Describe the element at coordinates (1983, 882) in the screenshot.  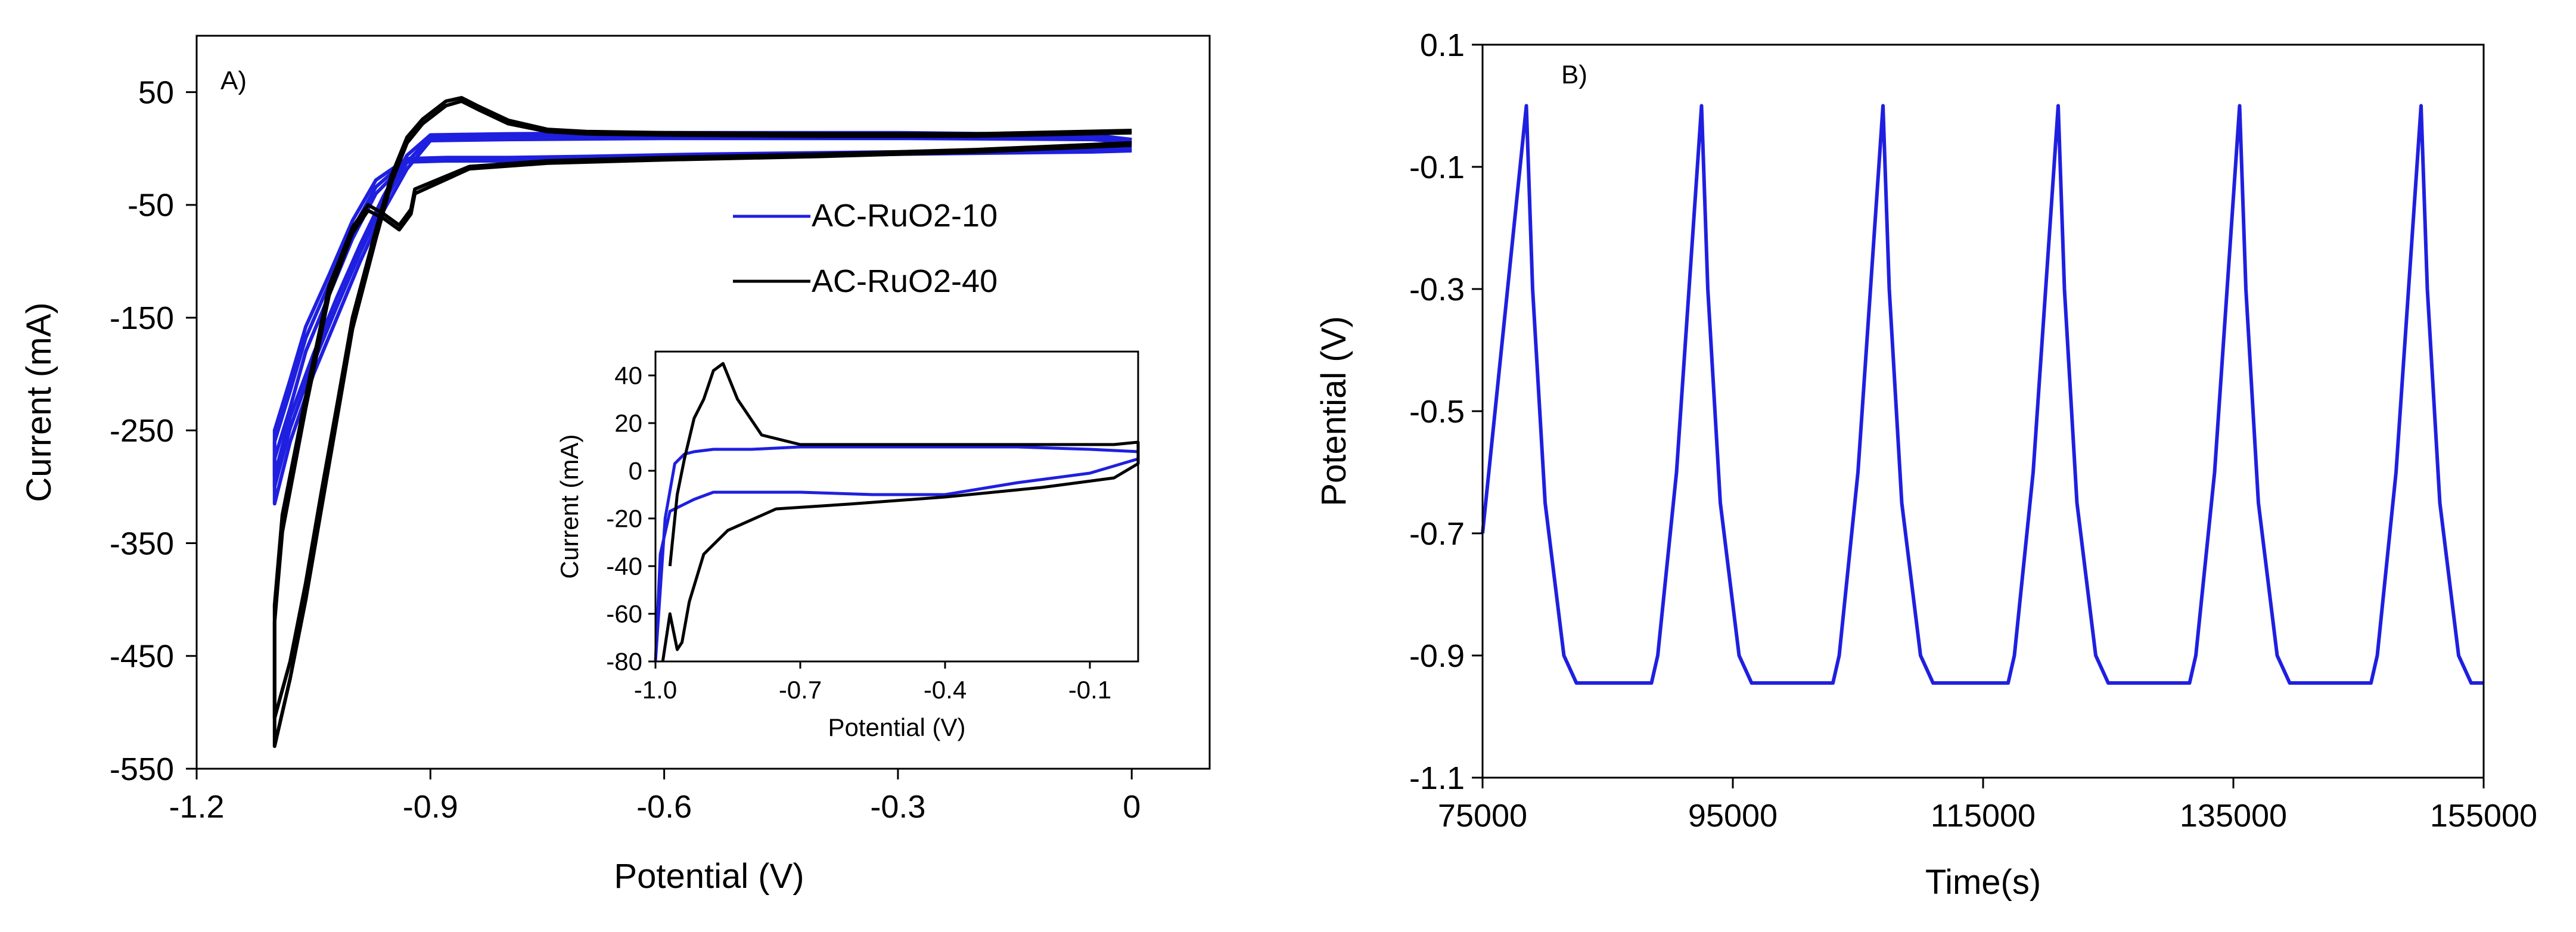
I see `panel-b-xlabel: Time(s)` at that location.